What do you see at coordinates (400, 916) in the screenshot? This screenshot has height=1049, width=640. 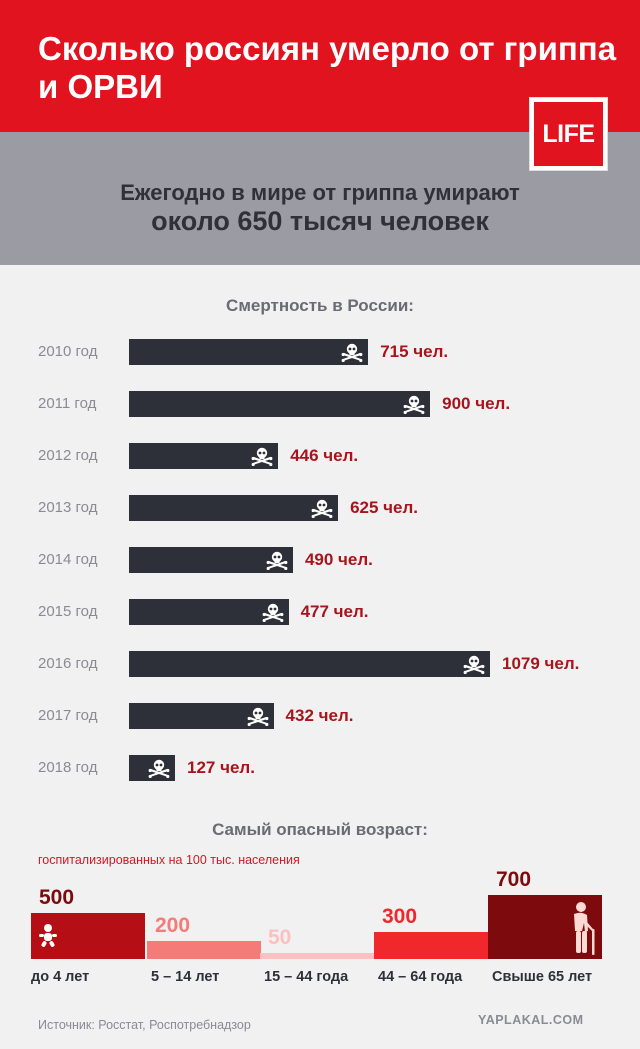 I see `age-value-label: 300` at bounding box center [400, 916].